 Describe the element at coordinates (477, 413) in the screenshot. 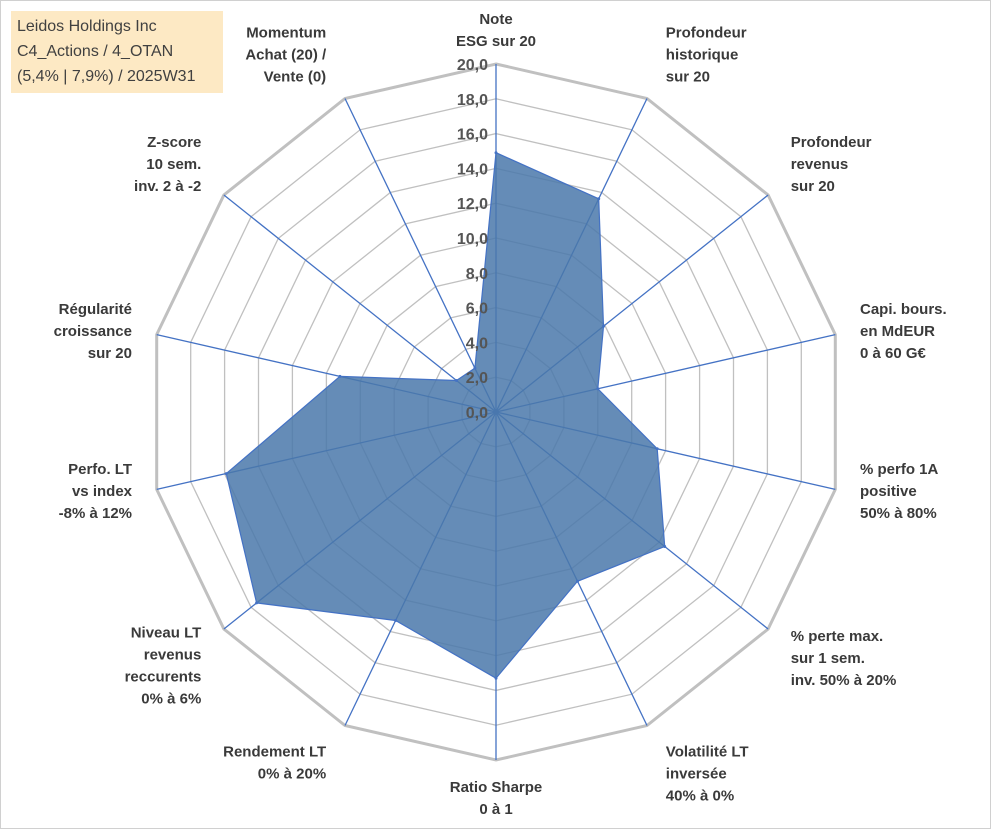

I see `tick-label: 0,0` at that location.